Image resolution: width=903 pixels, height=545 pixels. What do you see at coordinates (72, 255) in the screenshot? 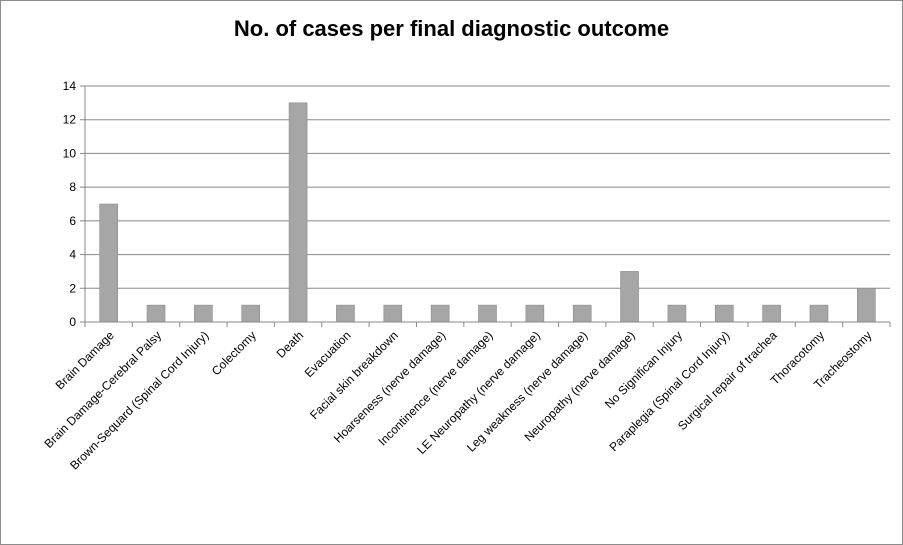
I see `y-tick-label: 4` at bounding box center [72, 255].